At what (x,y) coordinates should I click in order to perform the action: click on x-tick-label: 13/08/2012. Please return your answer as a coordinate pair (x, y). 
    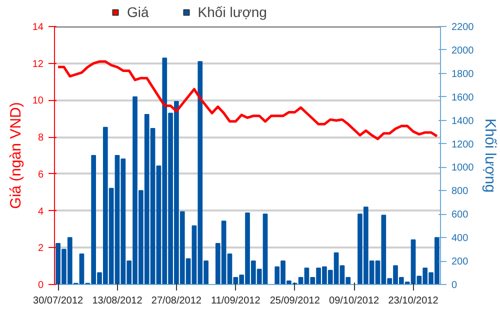
    Looking at the image, I should click on (117, 301).